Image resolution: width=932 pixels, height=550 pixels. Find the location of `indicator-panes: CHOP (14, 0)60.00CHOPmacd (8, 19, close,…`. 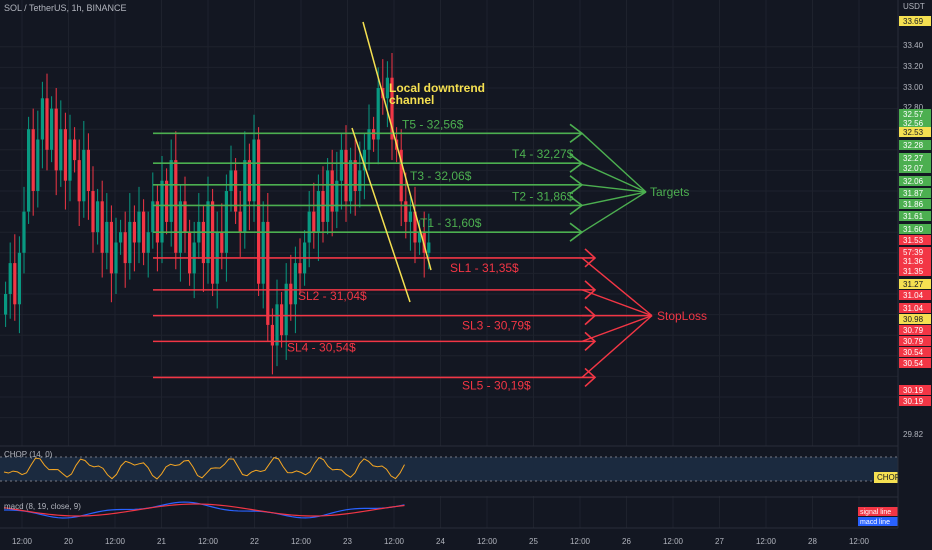

indicator-panes: CHOP (14, 0)60.00CHOPmacd (8, 19, close,… is located at coordinates (462, 485).